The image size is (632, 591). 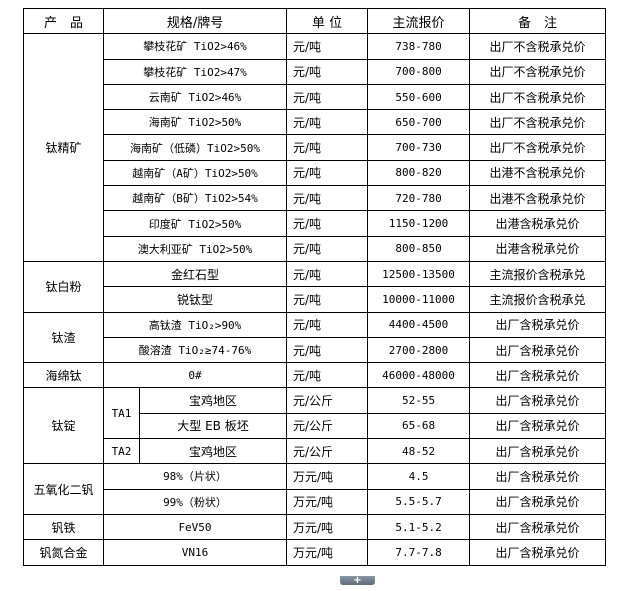 I want to click on table-row: 海南矿（低磷）TiO2>50% 元/吨 700-730 出厂不含税承兑价, so click(x=315, y=147).